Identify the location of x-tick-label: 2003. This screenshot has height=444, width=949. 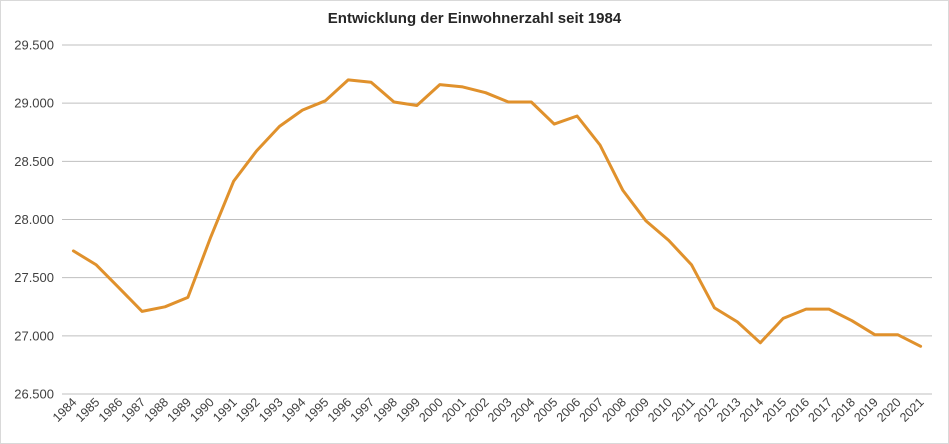
(500, 410).